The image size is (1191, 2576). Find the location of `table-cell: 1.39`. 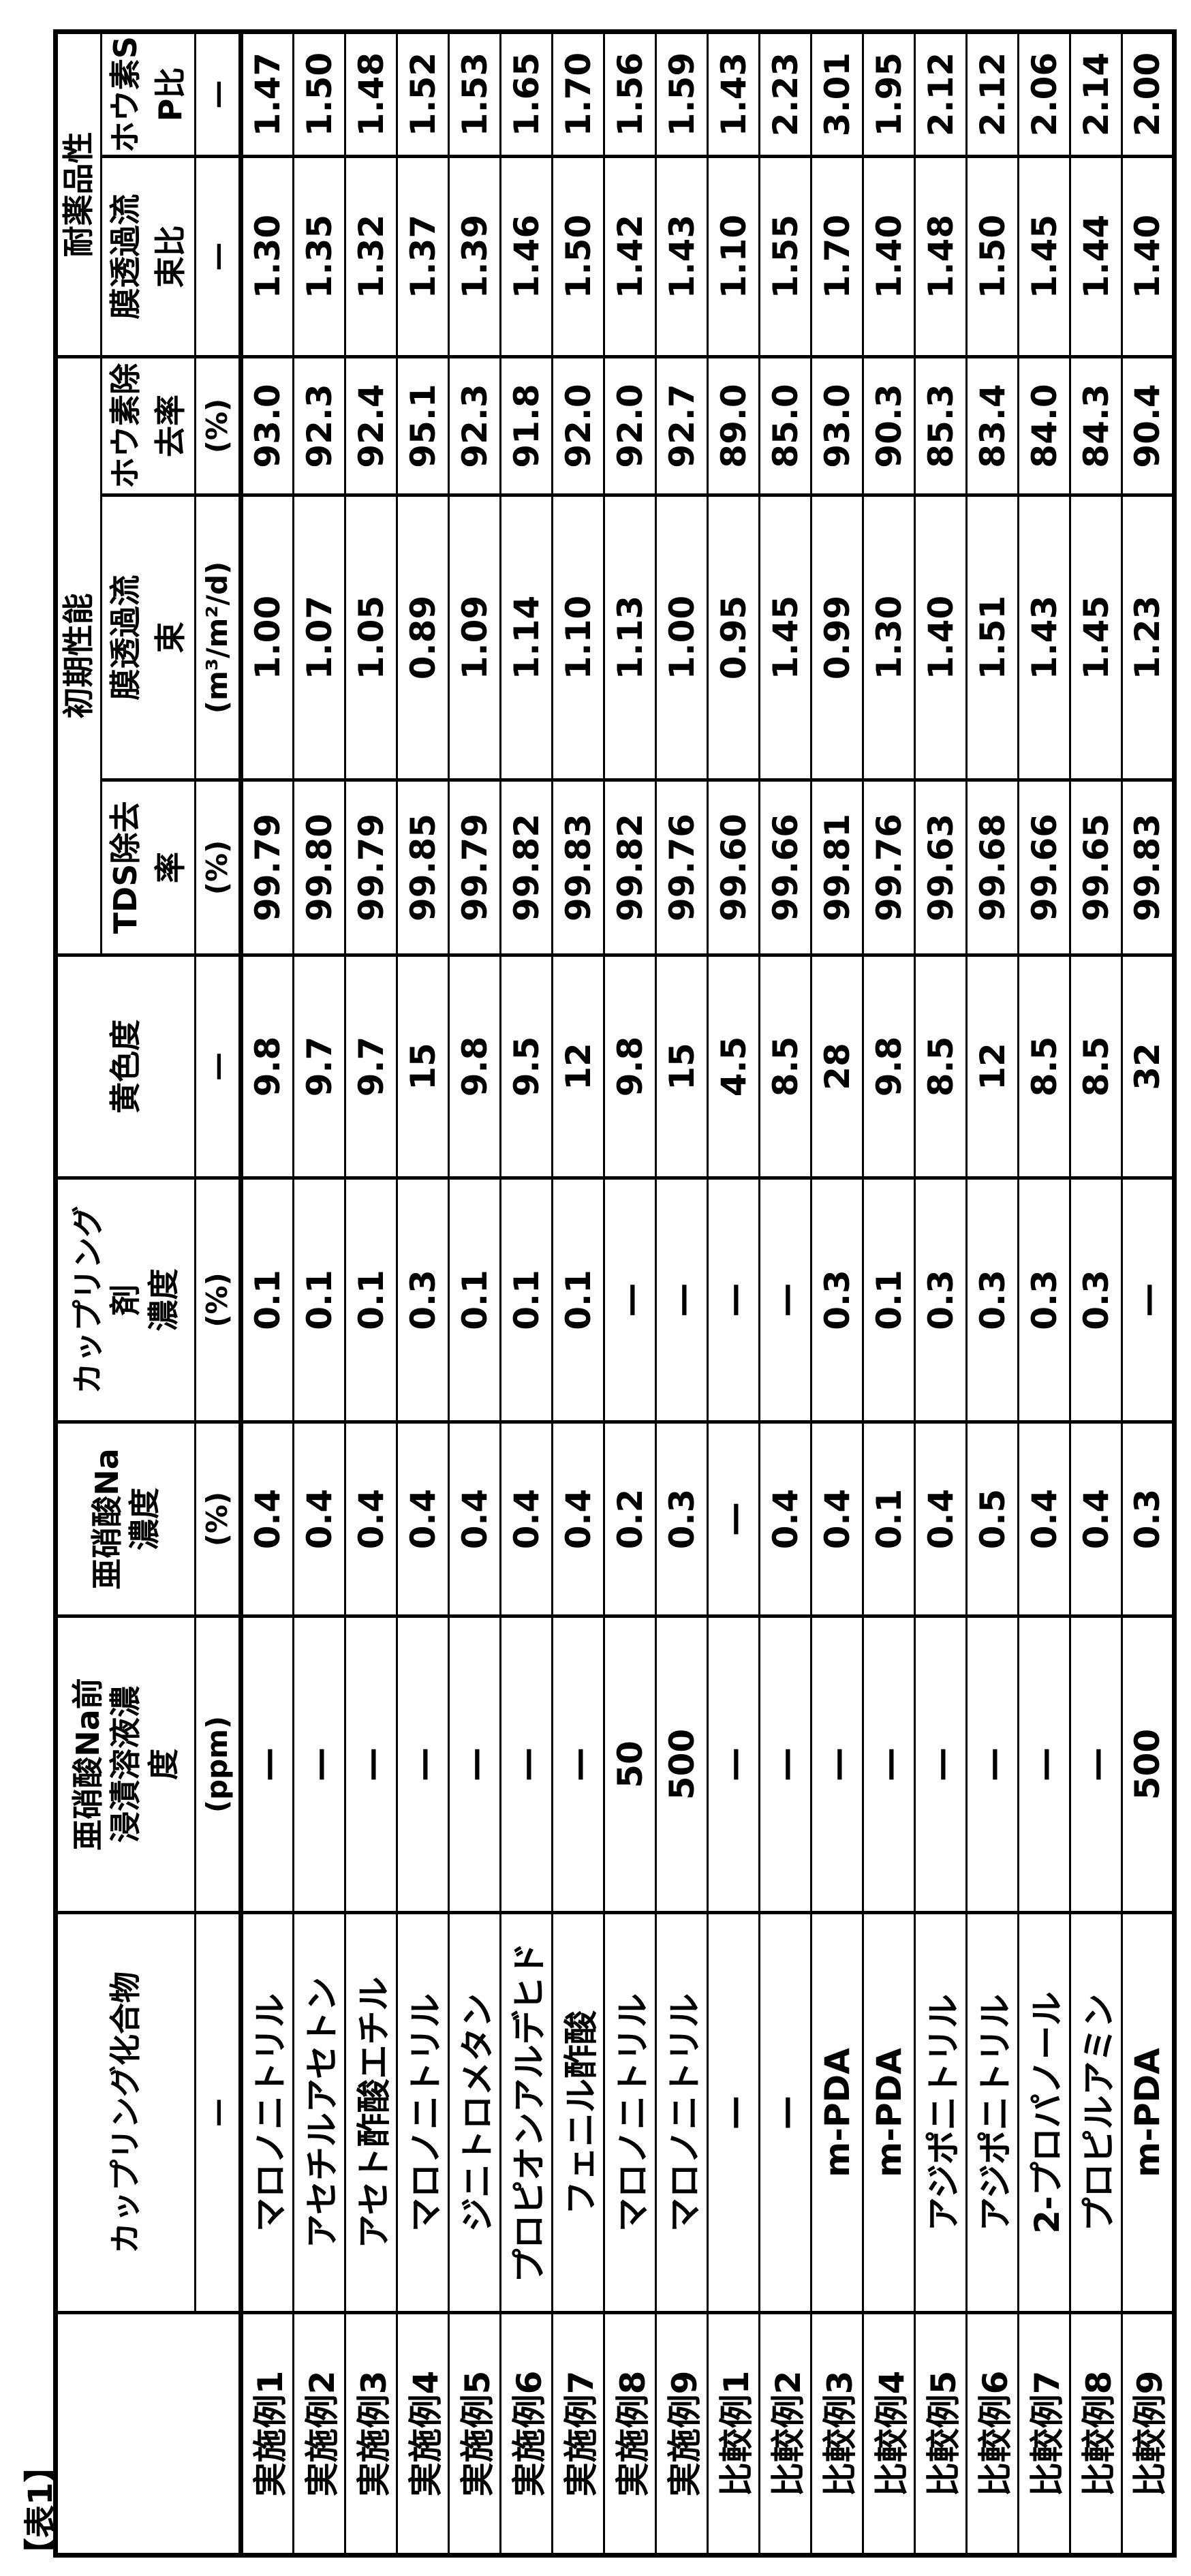

table-cell: 1.39 is located at coordinates (474, 256).